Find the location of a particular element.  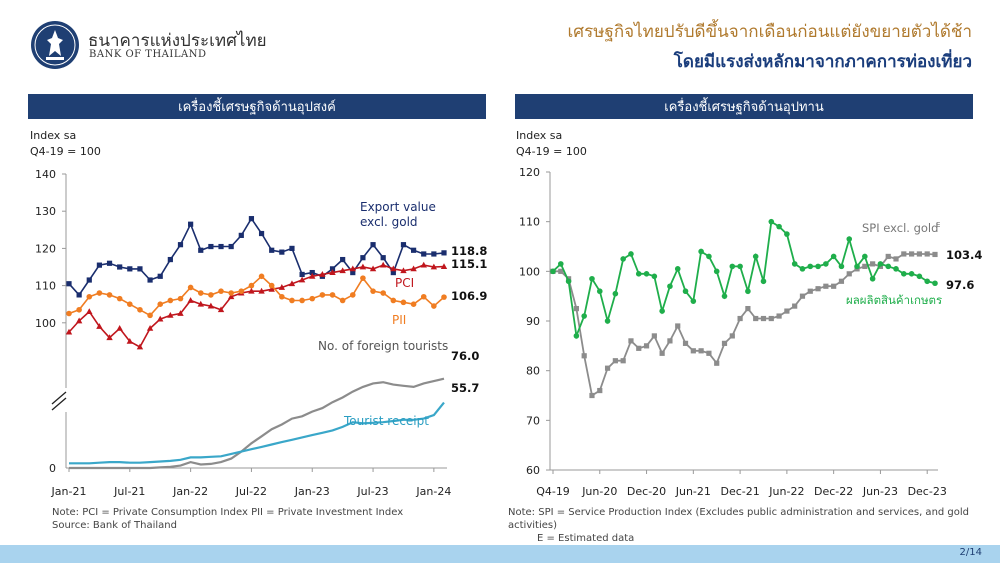

bot-emblem-icon is located at coordinates (55, 45).